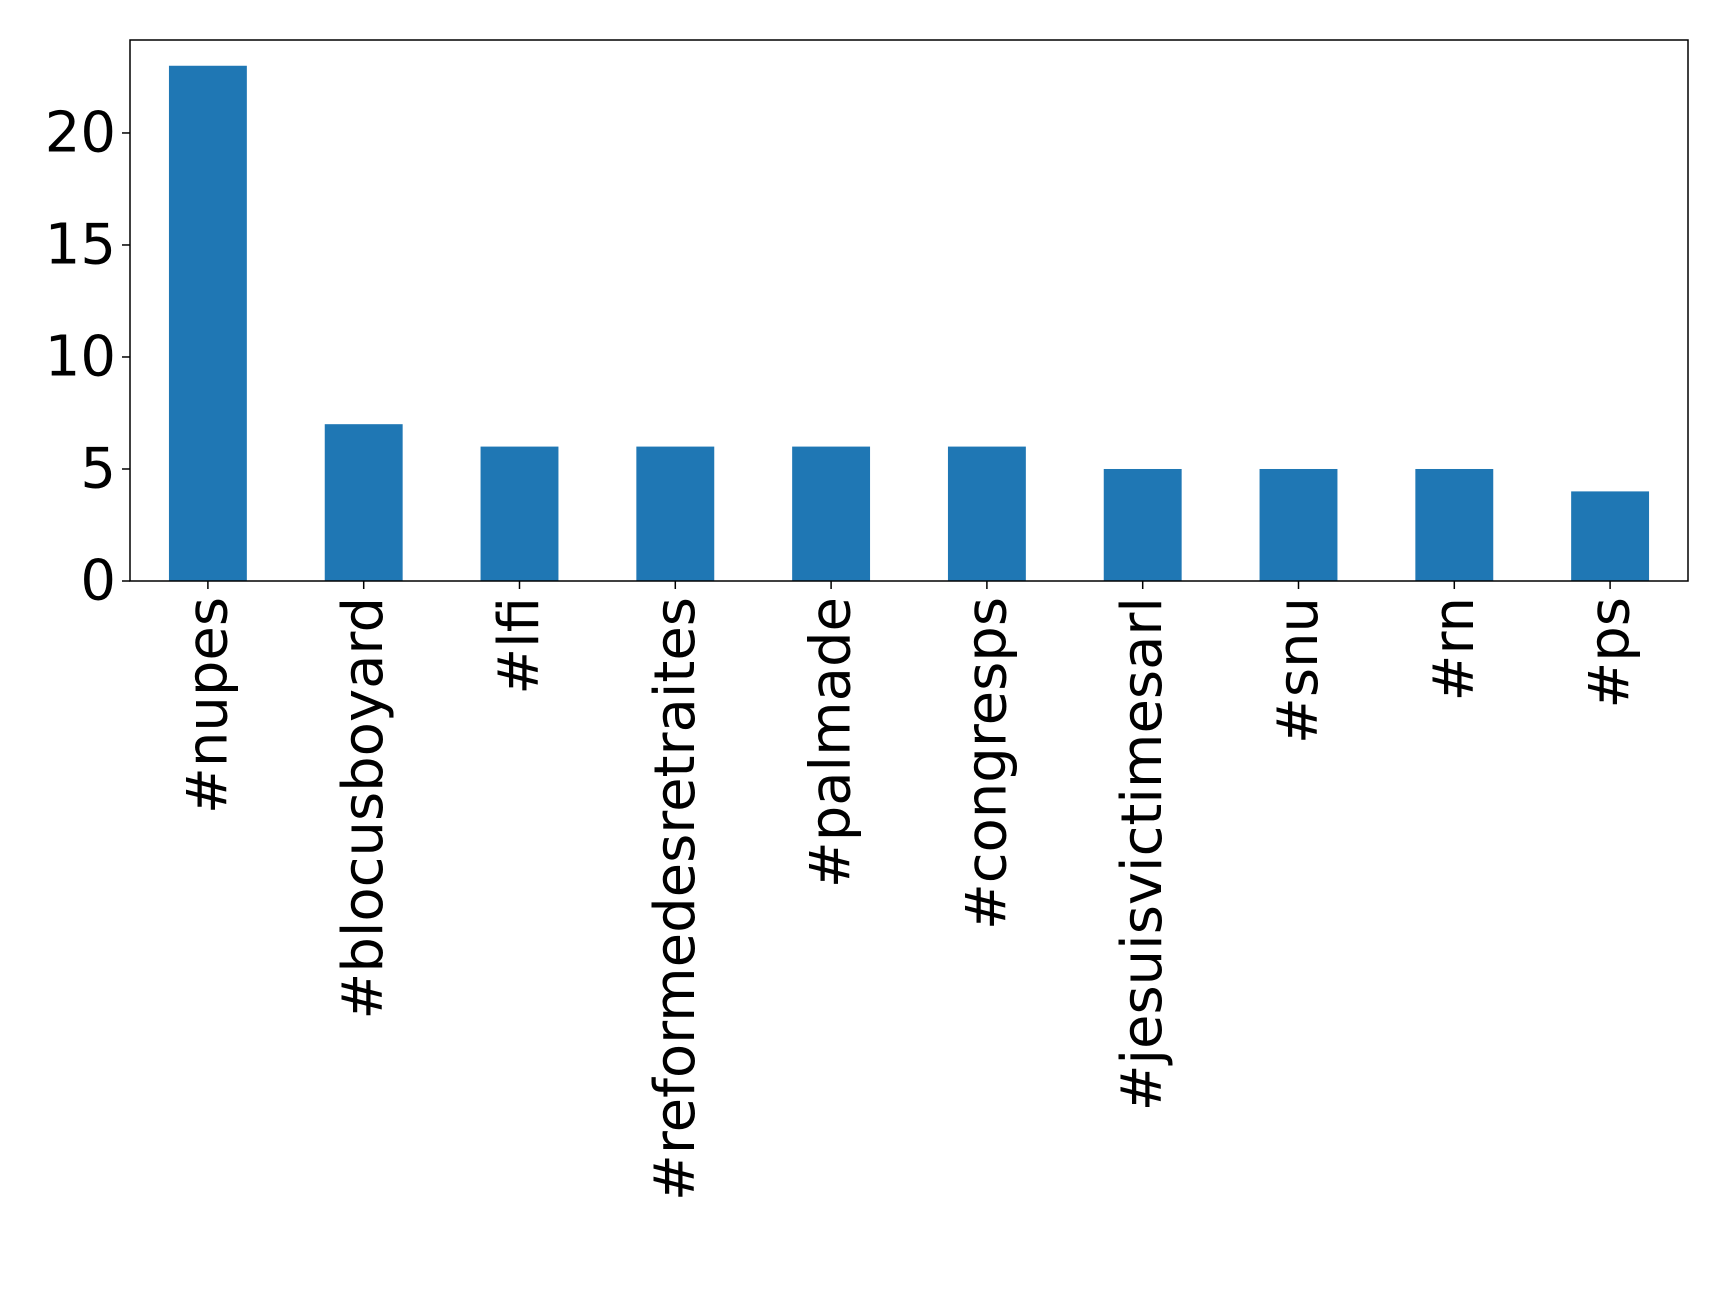  What do you see at coordinates (207, 323) in the screenshot?
I see `bar-nupes` at bounding box center [207, 323].